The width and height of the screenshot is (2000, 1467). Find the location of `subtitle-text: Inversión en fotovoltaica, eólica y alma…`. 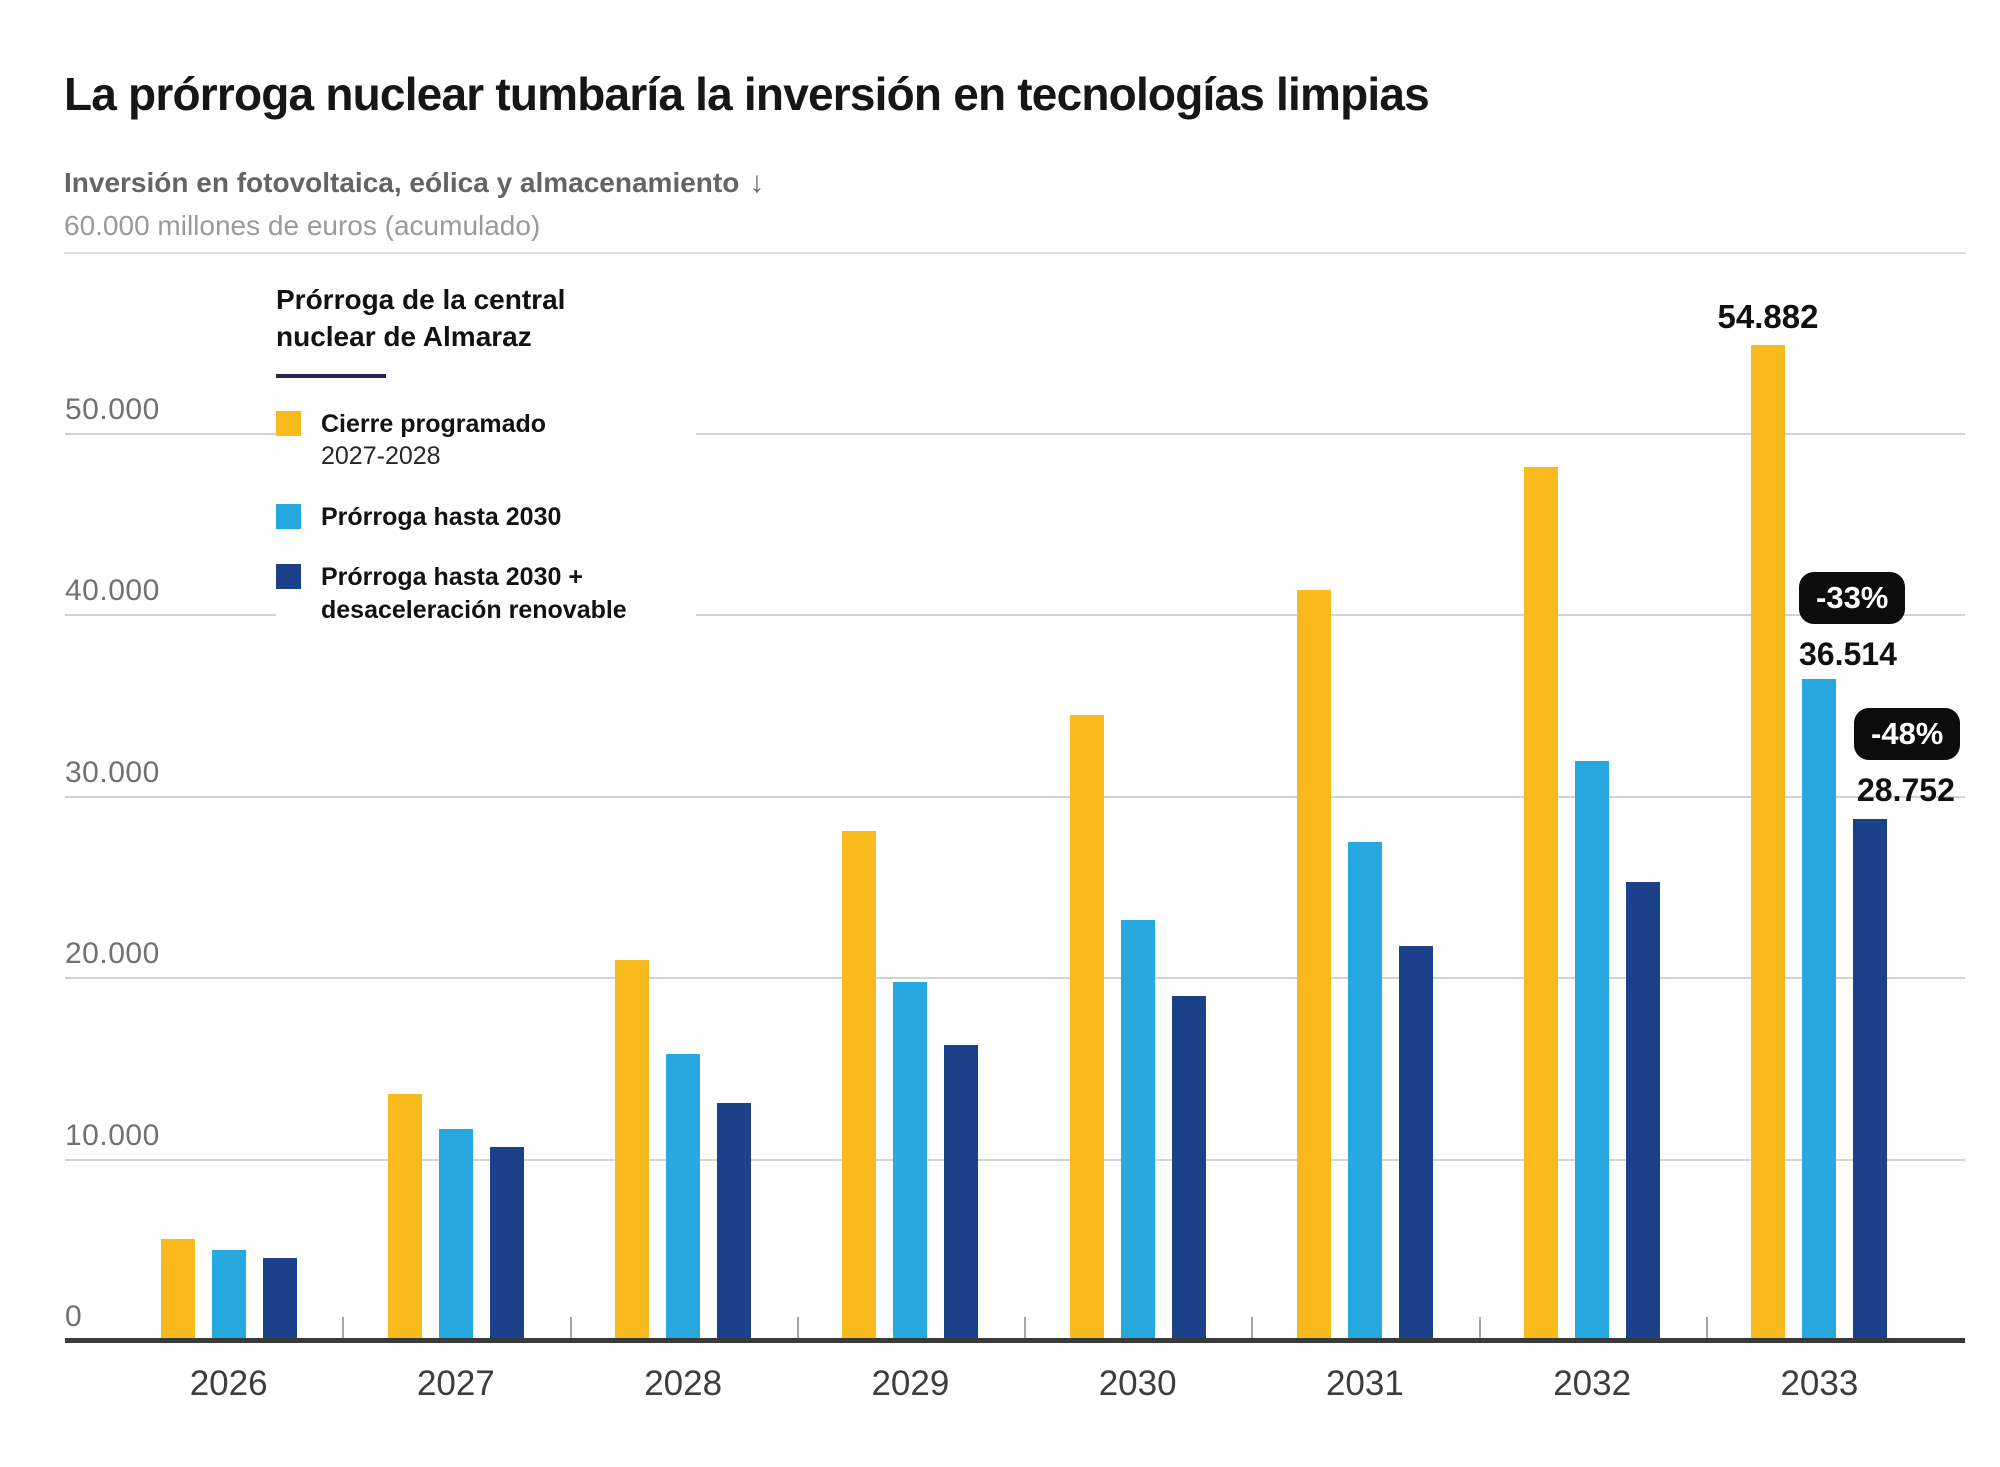

subtitle-text: Inversión en fotovoltaica, eólica y alma… is located at coordinates (402, 182).